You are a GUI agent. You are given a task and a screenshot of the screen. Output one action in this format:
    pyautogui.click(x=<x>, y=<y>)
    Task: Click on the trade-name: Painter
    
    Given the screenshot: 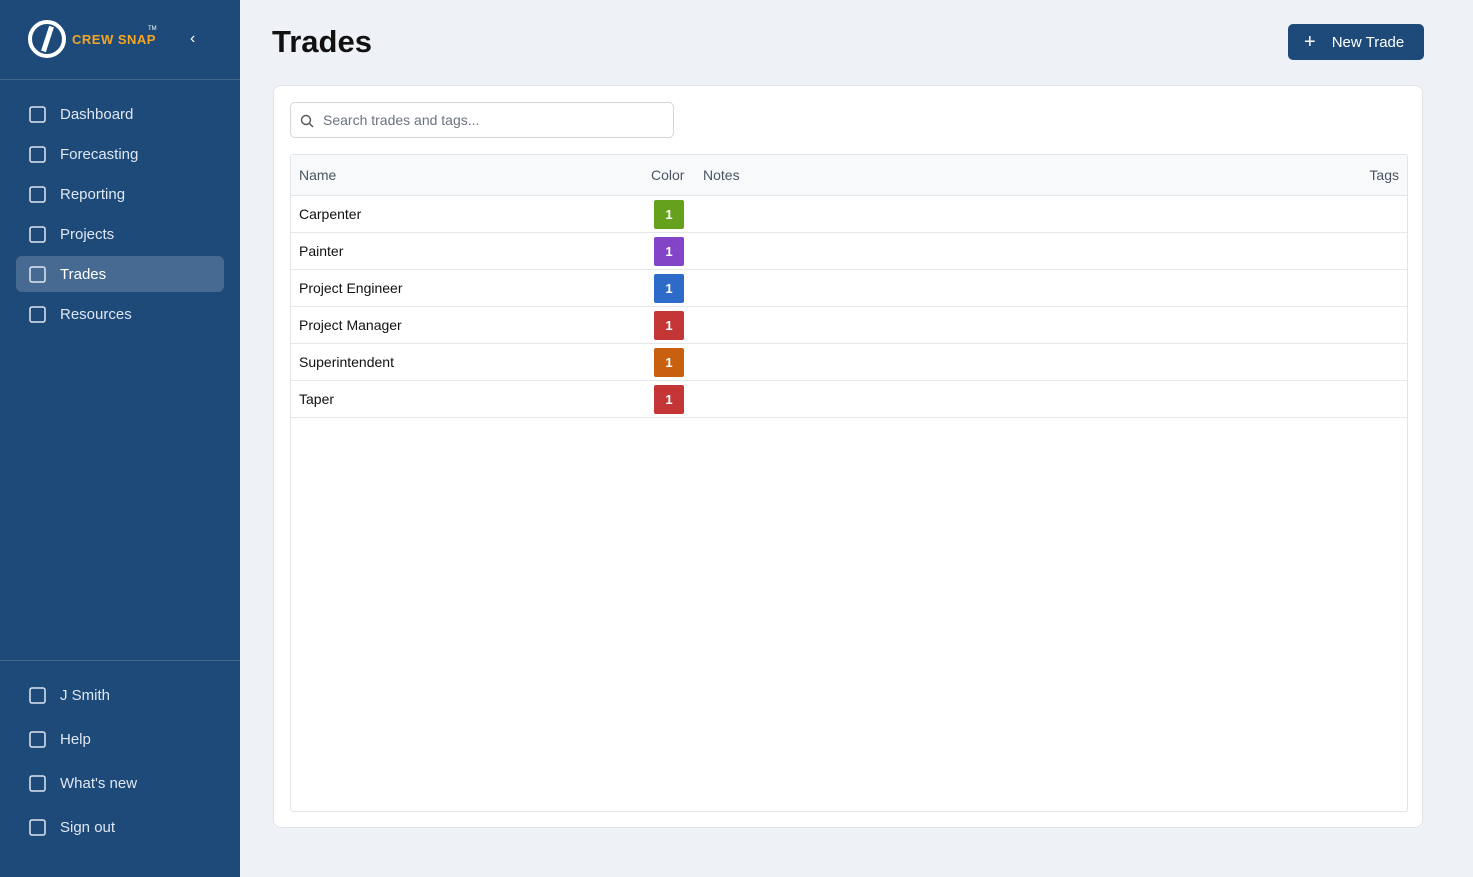 What is the action you would take?
    pyautogui.click(x=321, y=251)
    